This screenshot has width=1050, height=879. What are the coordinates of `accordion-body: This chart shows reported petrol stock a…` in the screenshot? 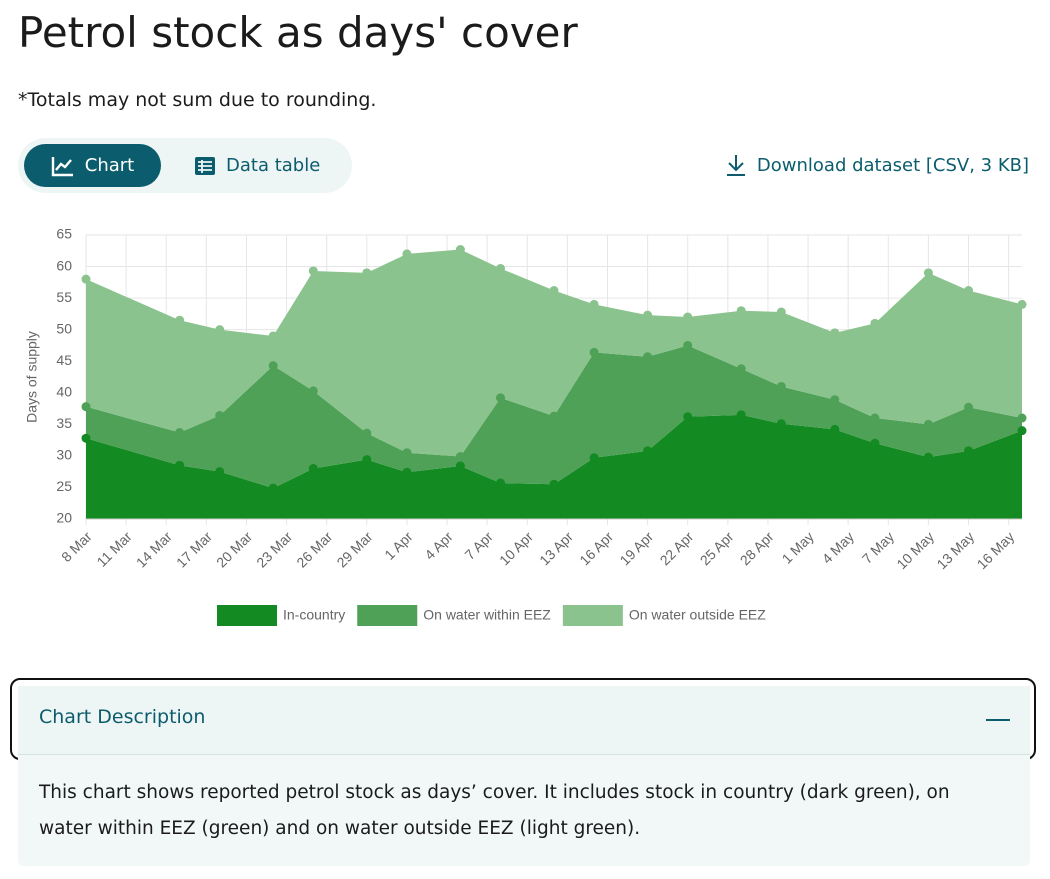 It's located at (524, 810).